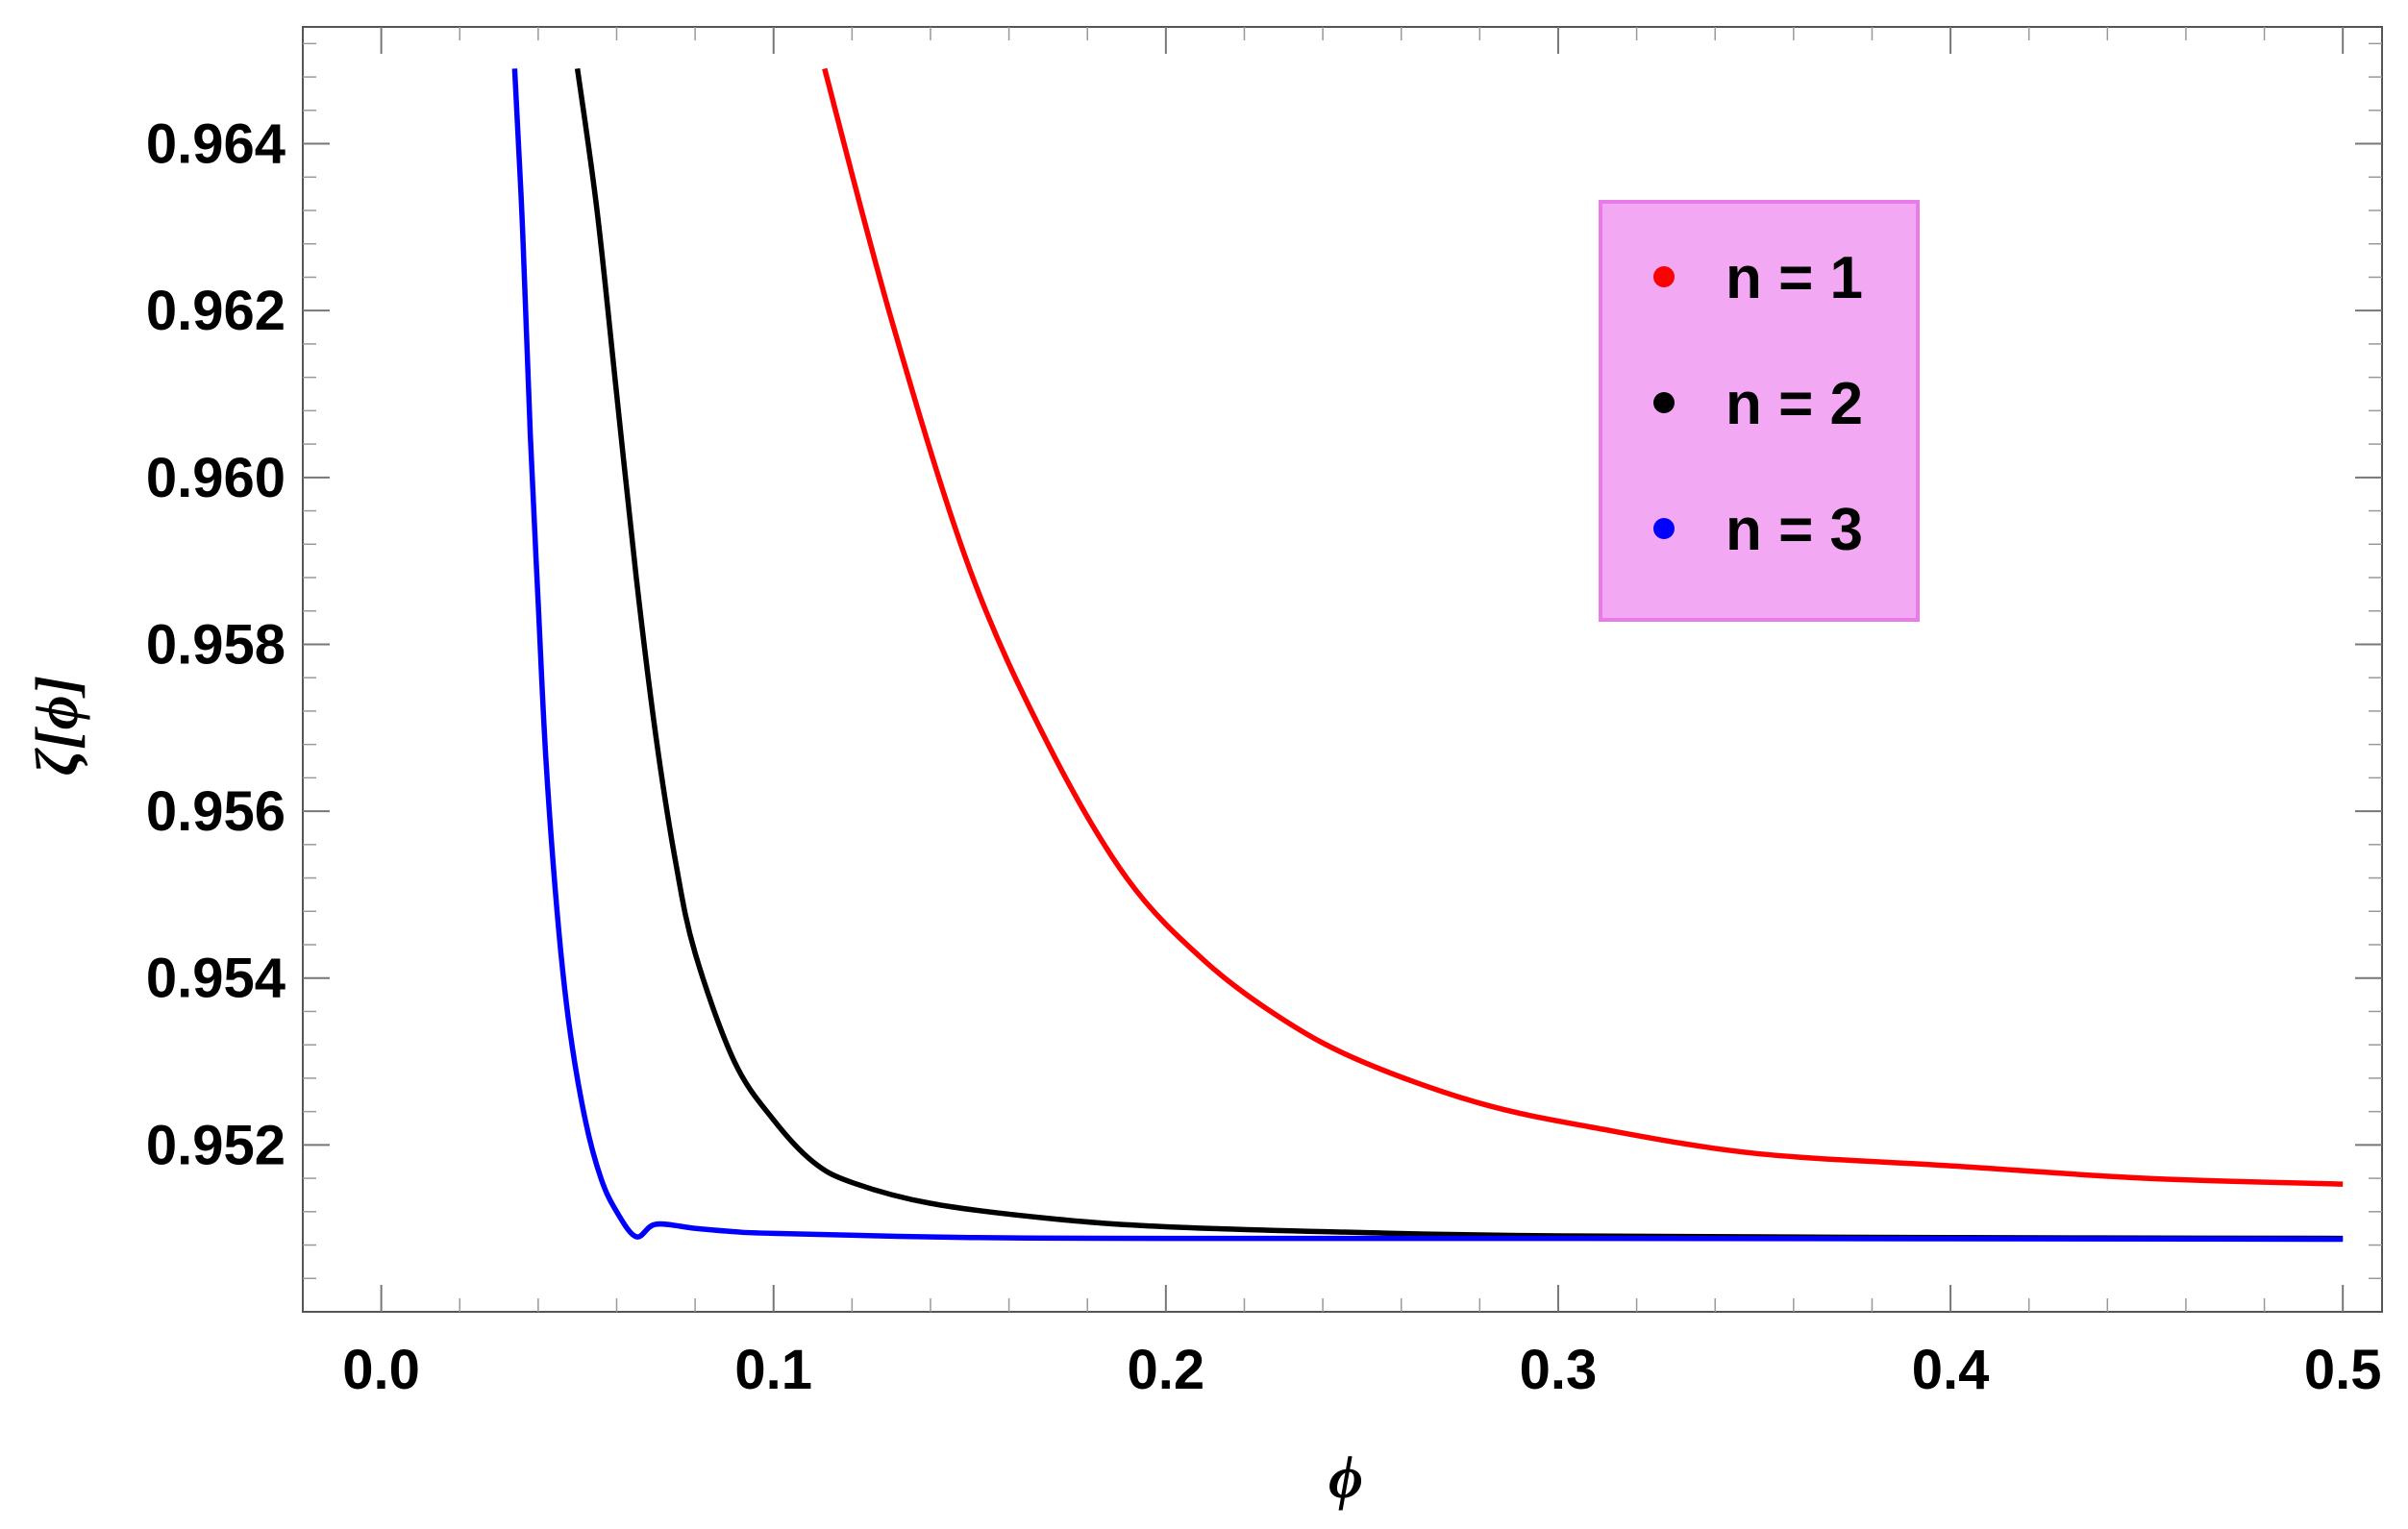  Describe the element at coordinates (1345, 1478) in the screenshot. I see `x-axis-label: ϕ` at that location.